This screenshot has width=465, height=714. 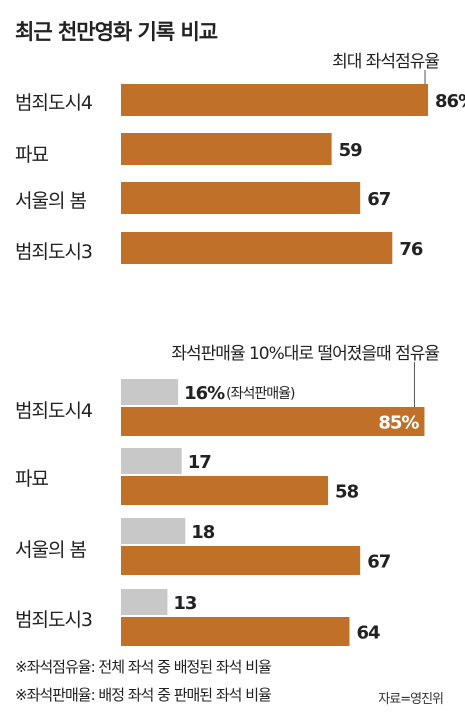 I want to click on chart2-category-4: 범죄도시3, so click(x=54, y=620).